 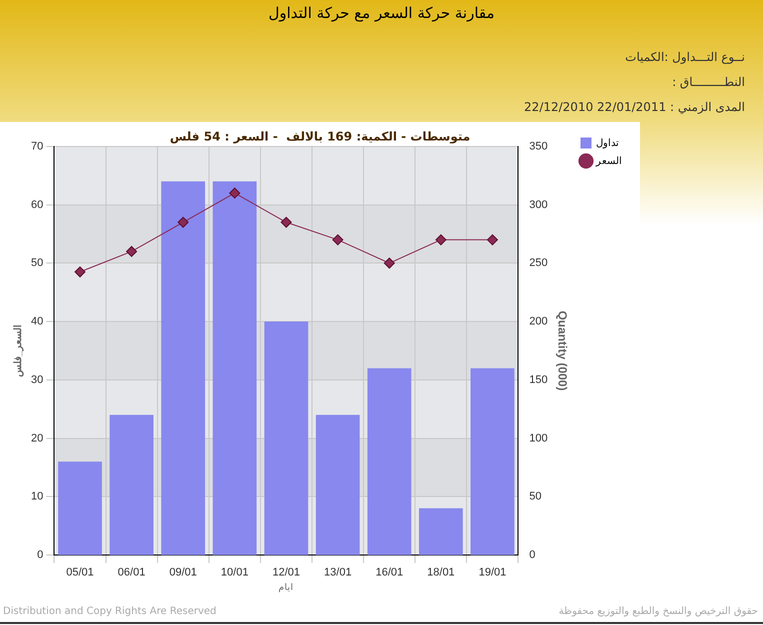 I want to click on x-tick-label: 16/01, so click(x=390, y=572).